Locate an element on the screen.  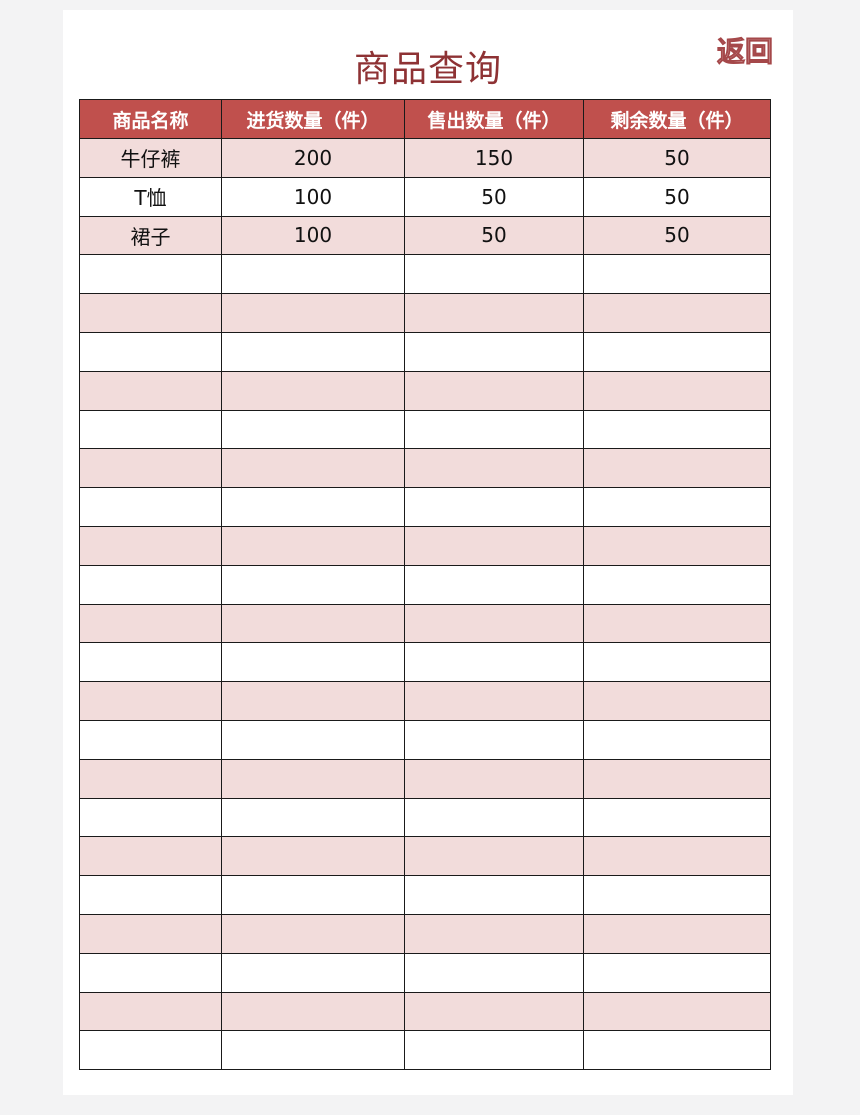
column-header: 商品名称 is located at coordinates (150, 119).